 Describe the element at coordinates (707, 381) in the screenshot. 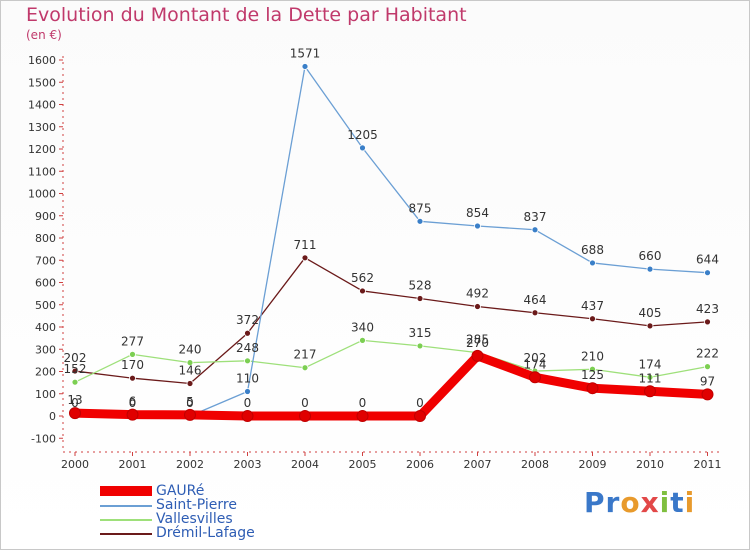

I see `data-label-gaure: 97` at that location.